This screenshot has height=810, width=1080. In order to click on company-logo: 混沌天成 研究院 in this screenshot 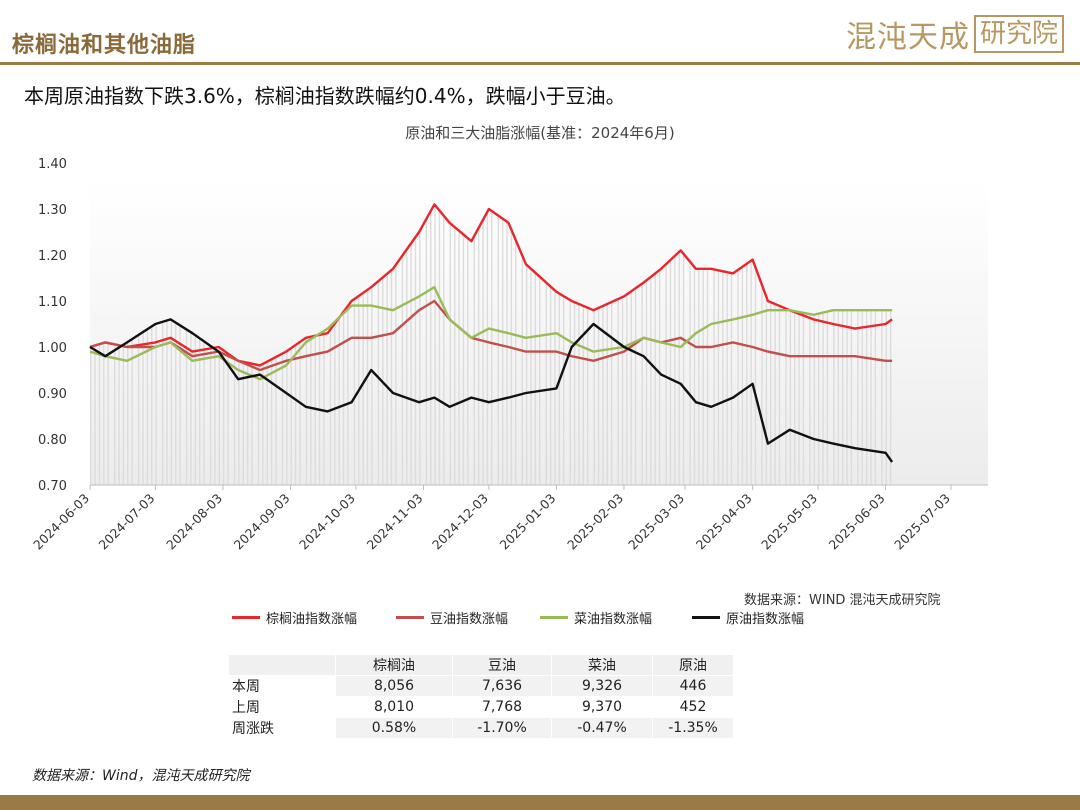, I will do `click(955, 34)`.